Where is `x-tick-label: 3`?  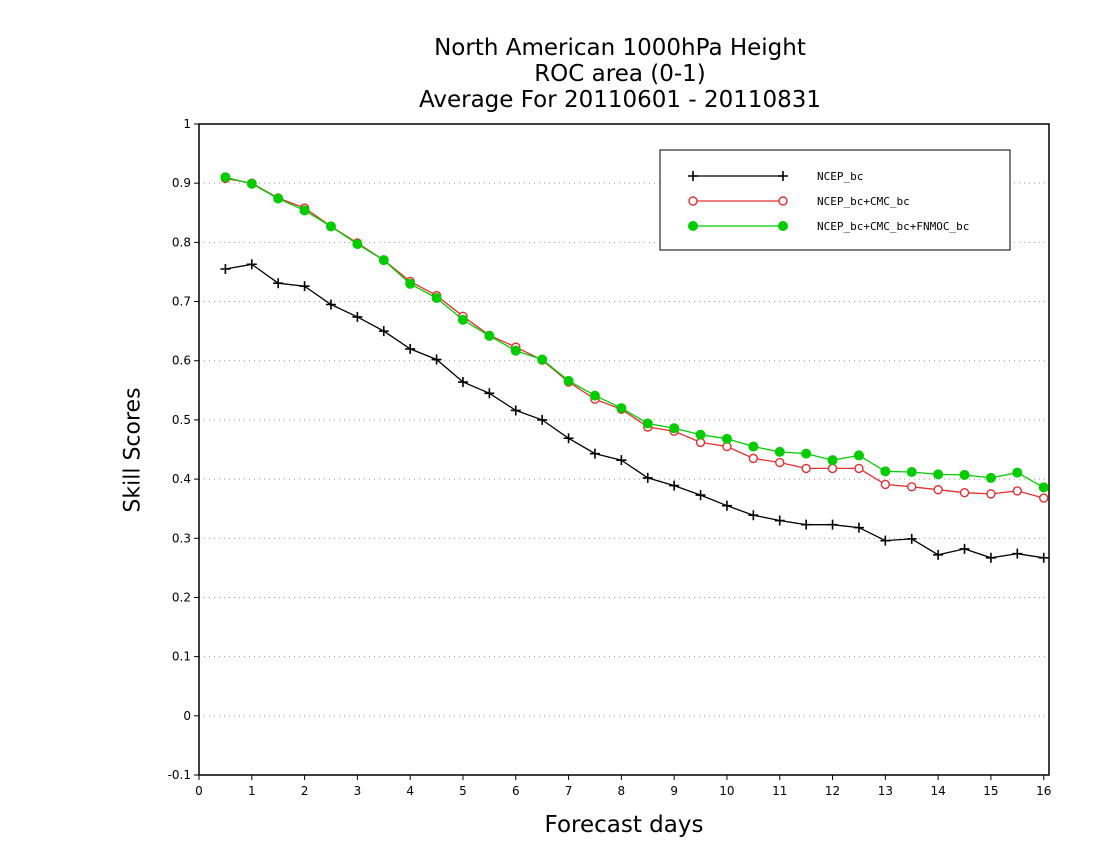
x-tick-label: 3 is located at coordinates (358, 791).